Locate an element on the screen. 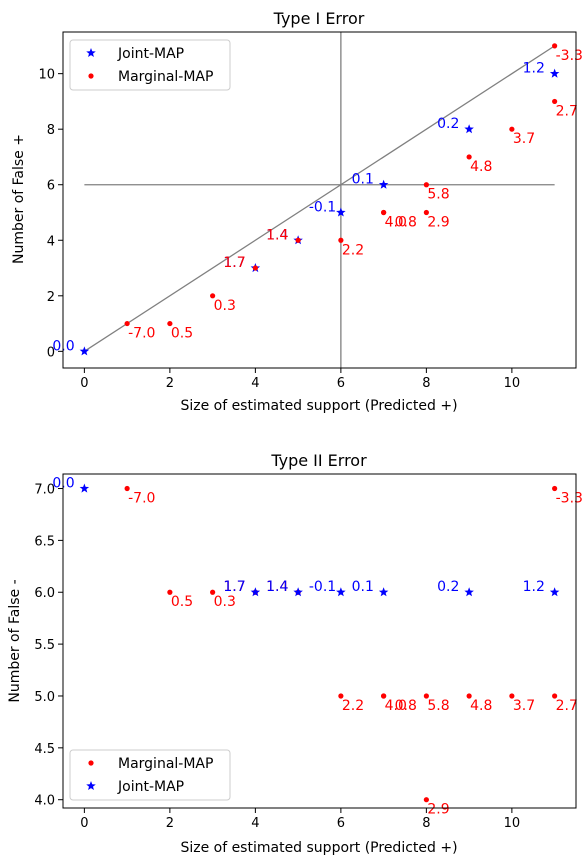 This screenshot has height=856, width=584. y-tick-label: 5.0 is located at coordinates (44, 697).